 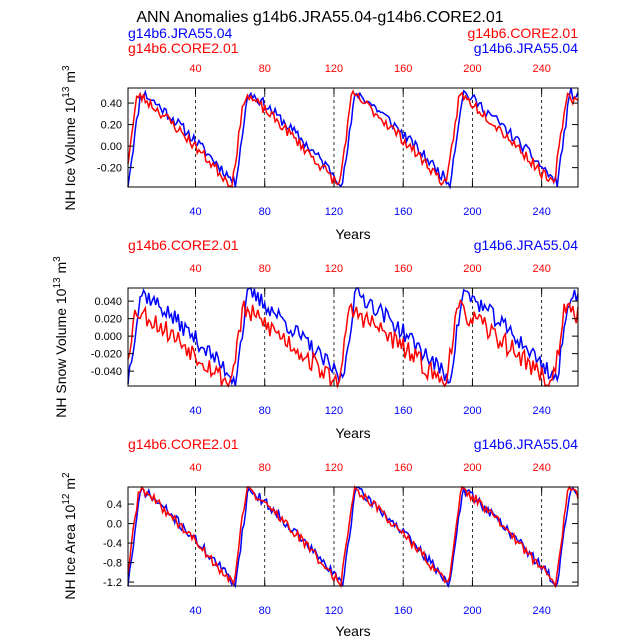 I want to click on y-tick-label: 0.00, so click(x=111, y=147).